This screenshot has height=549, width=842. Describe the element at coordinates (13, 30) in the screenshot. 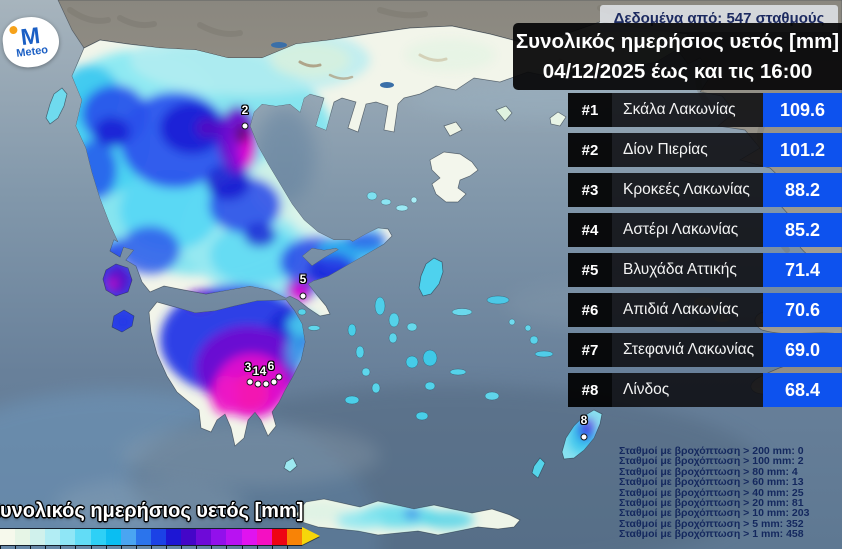

I see `logo-orange-dot-icon` at that location.